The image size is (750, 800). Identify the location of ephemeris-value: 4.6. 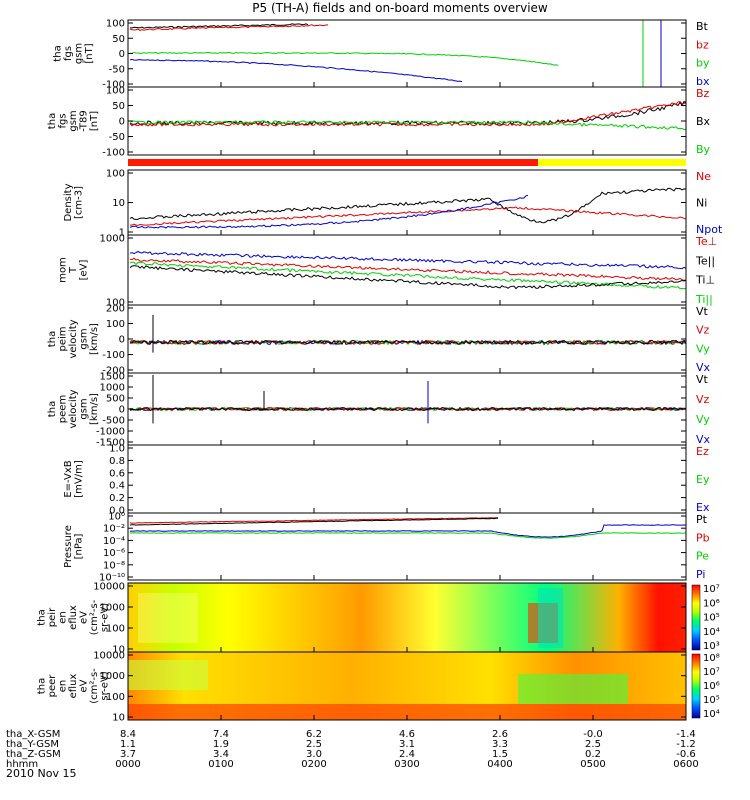
(407, 734).